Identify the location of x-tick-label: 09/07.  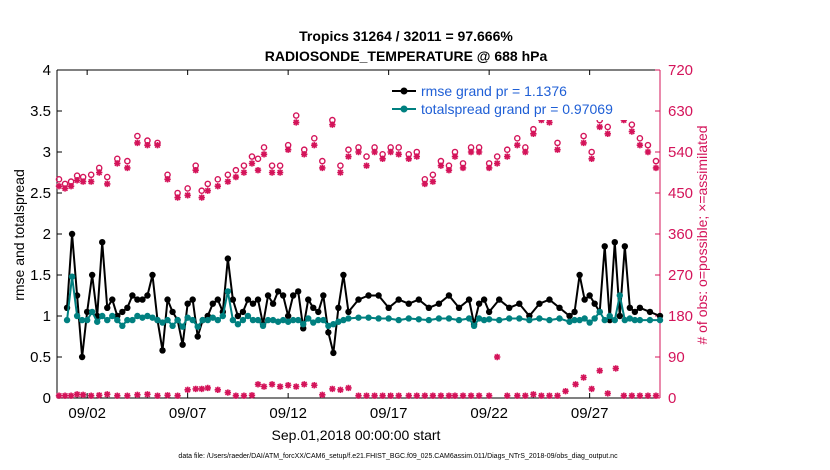
(188, 413).